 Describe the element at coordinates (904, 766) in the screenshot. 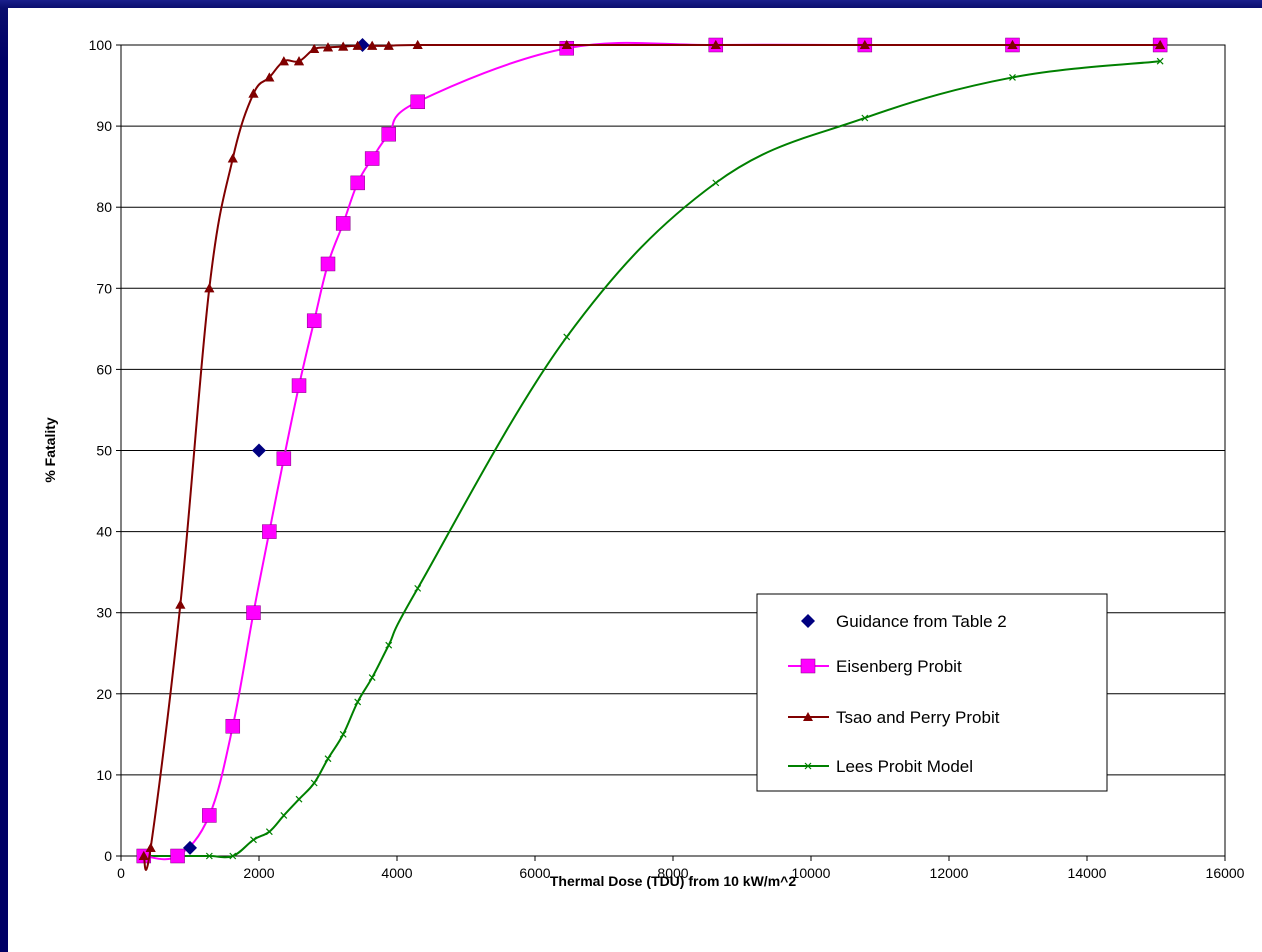

I see `legend-label: Lees Probit Model` at that location.